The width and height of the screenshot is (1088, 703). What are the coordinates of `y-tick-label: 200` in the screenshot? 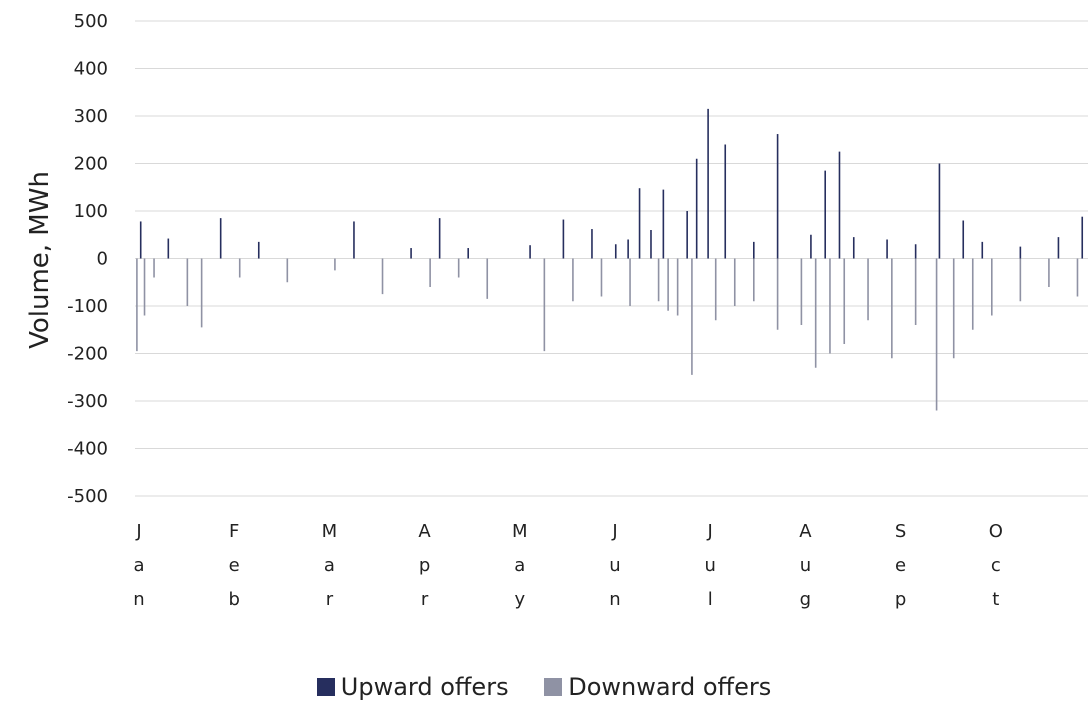 It's located at (91, 164).